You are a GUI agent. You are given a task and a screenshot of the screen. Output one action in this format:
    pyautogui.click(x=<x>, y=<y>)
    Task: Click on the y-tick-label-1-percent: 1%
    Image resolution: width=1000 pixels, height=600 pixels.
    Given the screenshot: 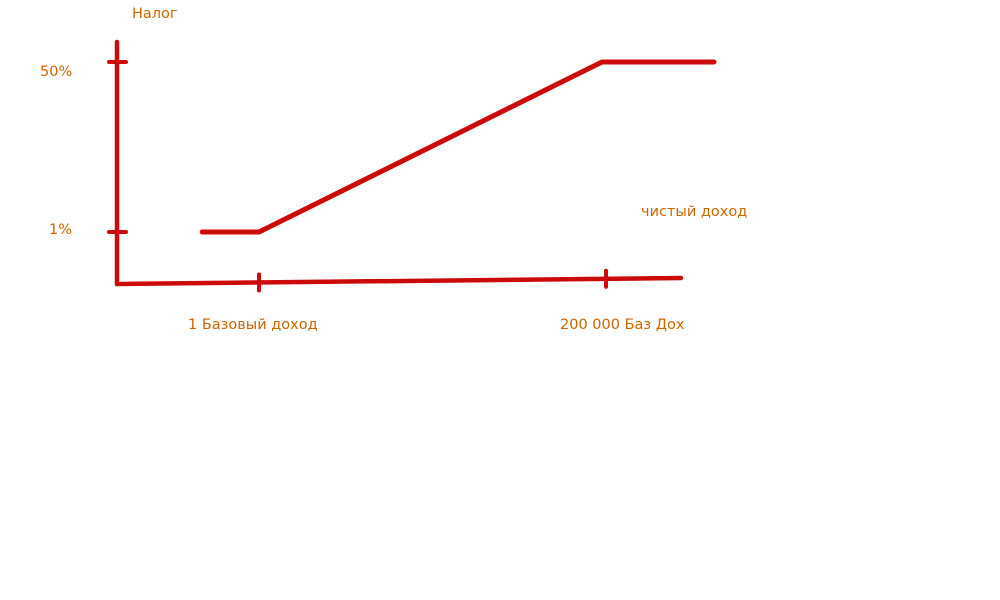 What is the action you would take?
    pyautogui.click(x=60, y=230)
    